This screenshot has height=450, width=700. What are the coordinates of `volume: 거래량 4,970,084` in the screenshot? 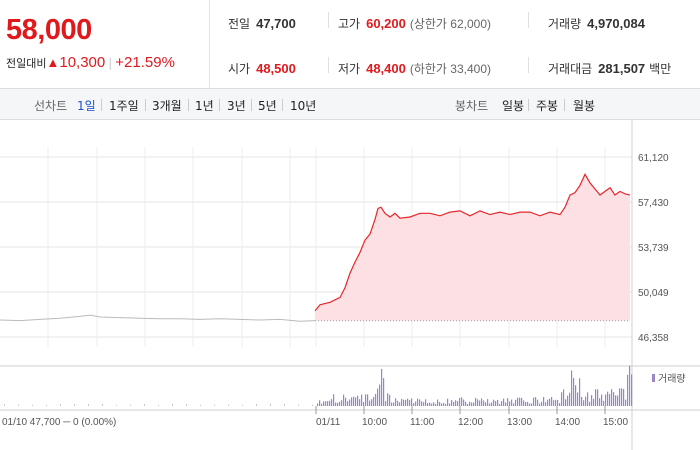 It's located at (596, 23).